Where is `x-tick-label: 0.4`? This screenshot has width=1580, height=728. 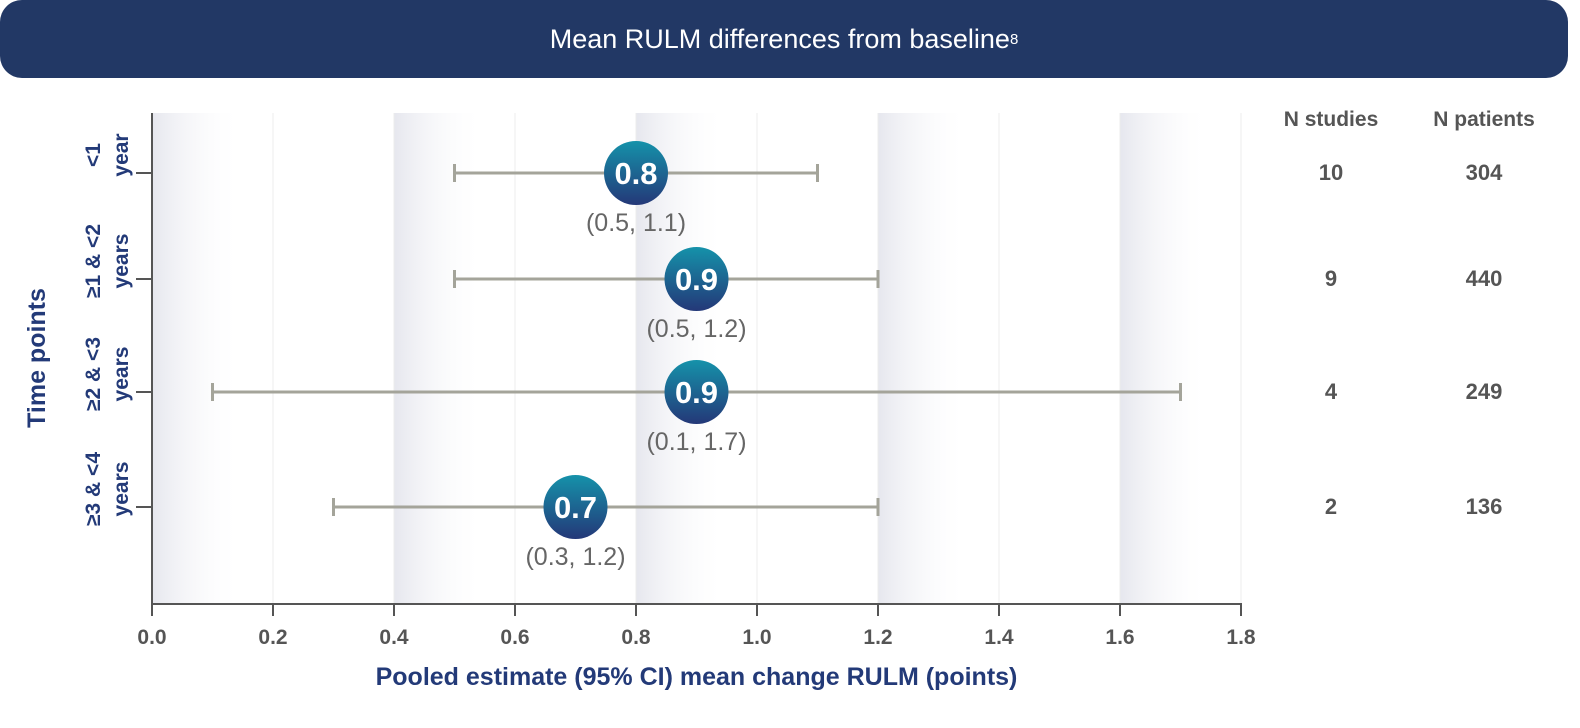 x-tick-label: 0.4 is located at coordinates (394, 637).